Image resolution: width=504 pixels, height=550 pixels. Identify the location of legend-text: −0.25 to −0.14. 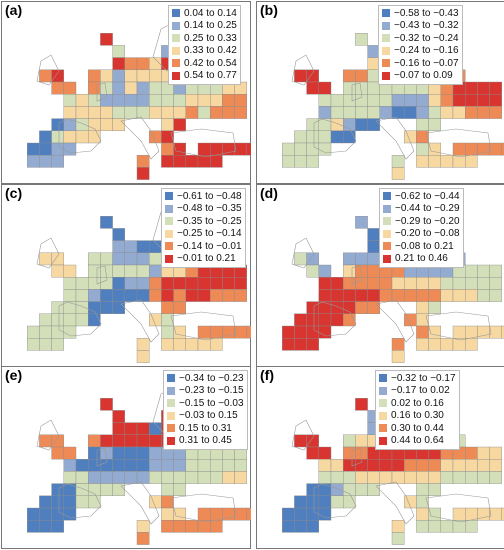
(209, 234).